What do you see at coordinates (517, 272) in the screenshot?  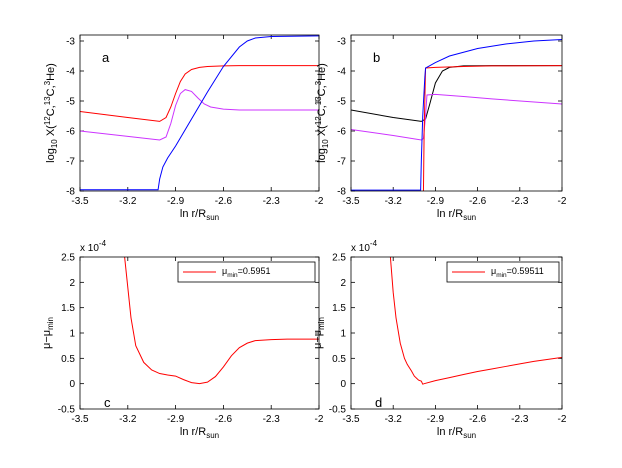 I see `legend-label: μmin=0.59511` at bounding box center [517, 272].